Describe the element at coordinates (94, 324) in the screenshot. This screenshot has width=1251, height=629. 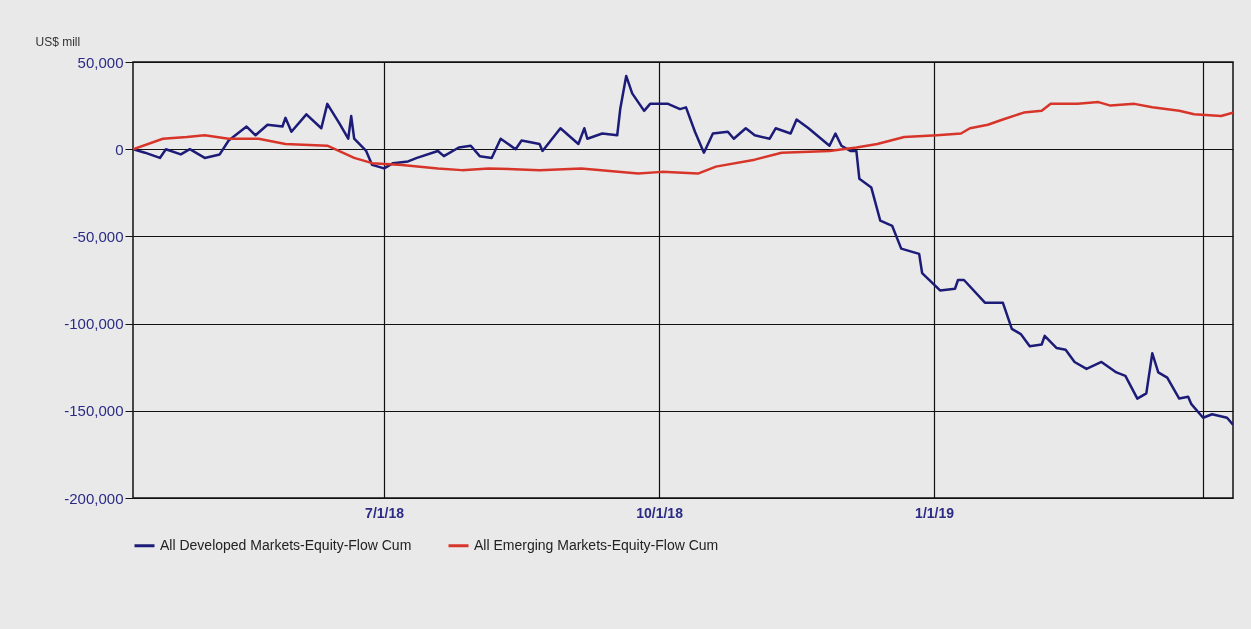
I see `y-tick-label: -100,000` at that location.